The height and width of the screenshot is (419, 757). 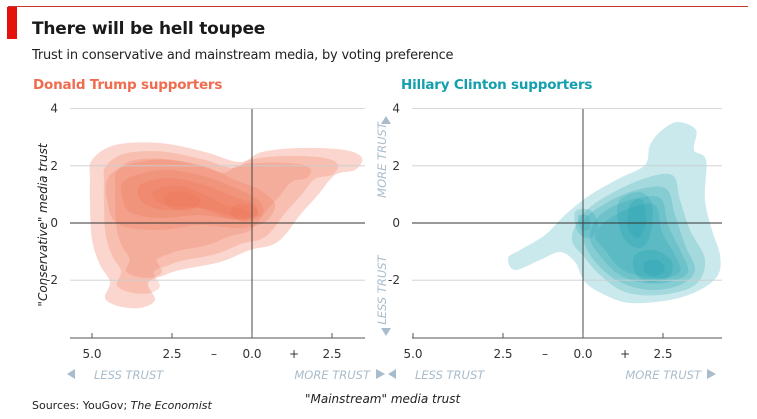 What do you see at coordinates (497, 85) in the screenshot?
I see `panel-title-clinton: Hillary Clinton supporters` at bounding box center [497, 85].